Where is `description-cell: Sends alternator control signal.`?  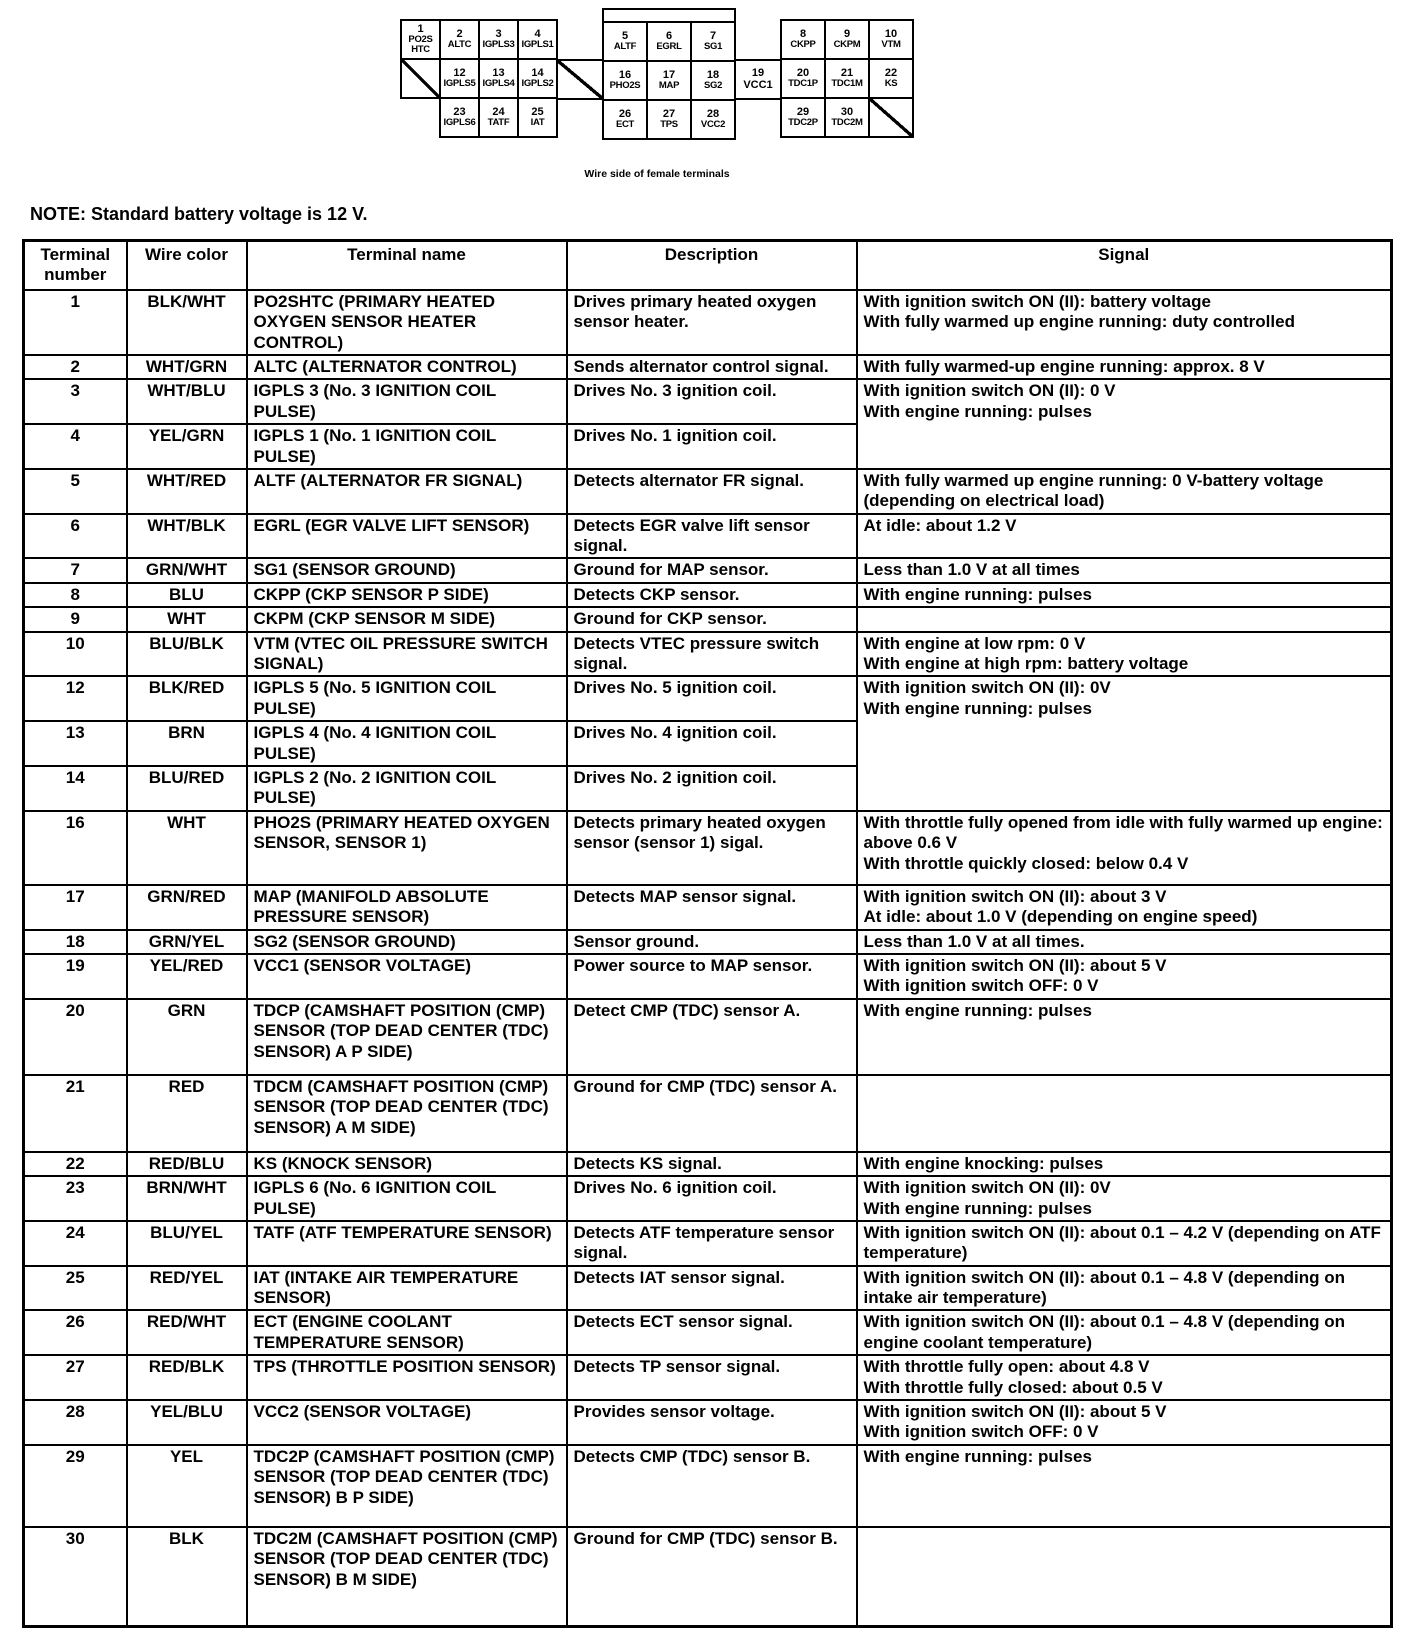 description-cell: Sends alternator control signal. is located at coordinates (711, 367).